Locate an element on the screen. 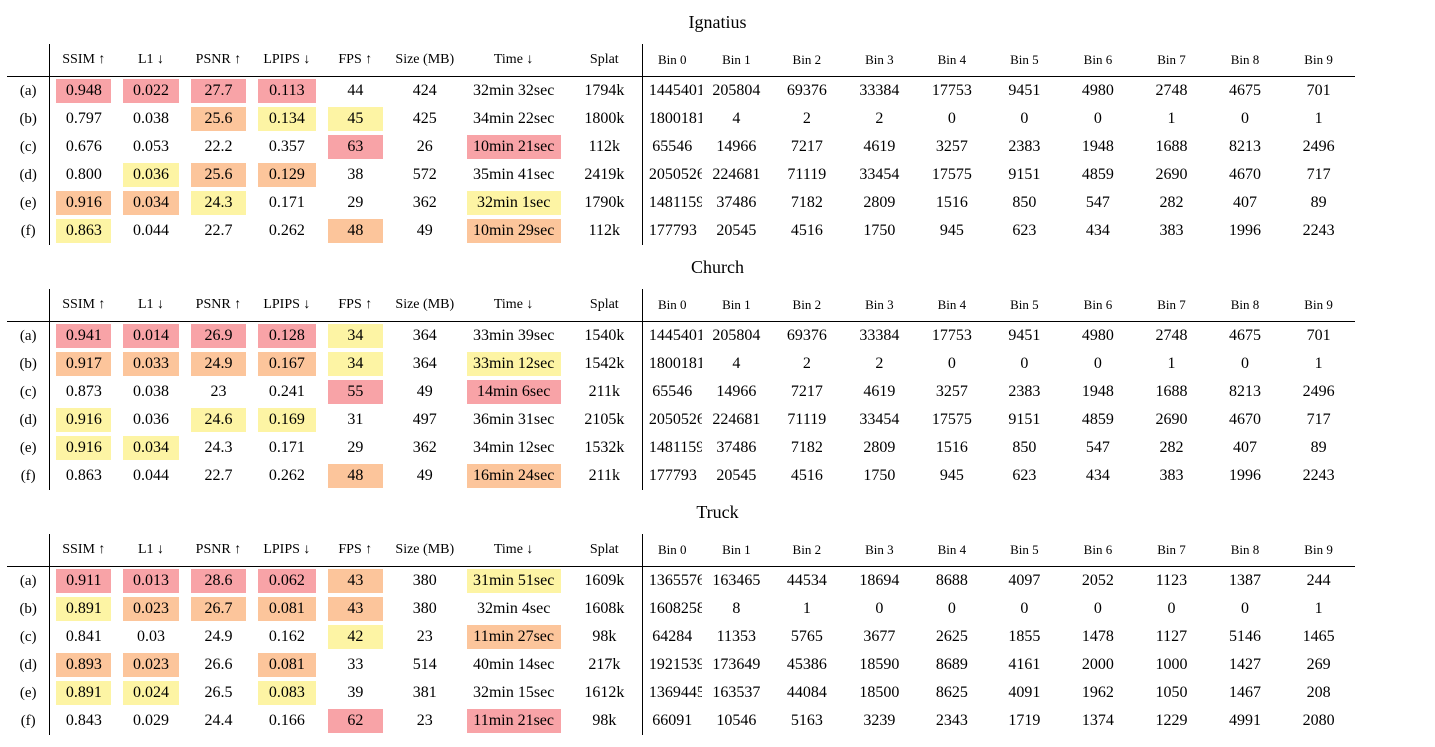 Image resolution: width=1435 pixels, height=747 pixels. cell-value: 17575 is located at coordinates (951, 419).